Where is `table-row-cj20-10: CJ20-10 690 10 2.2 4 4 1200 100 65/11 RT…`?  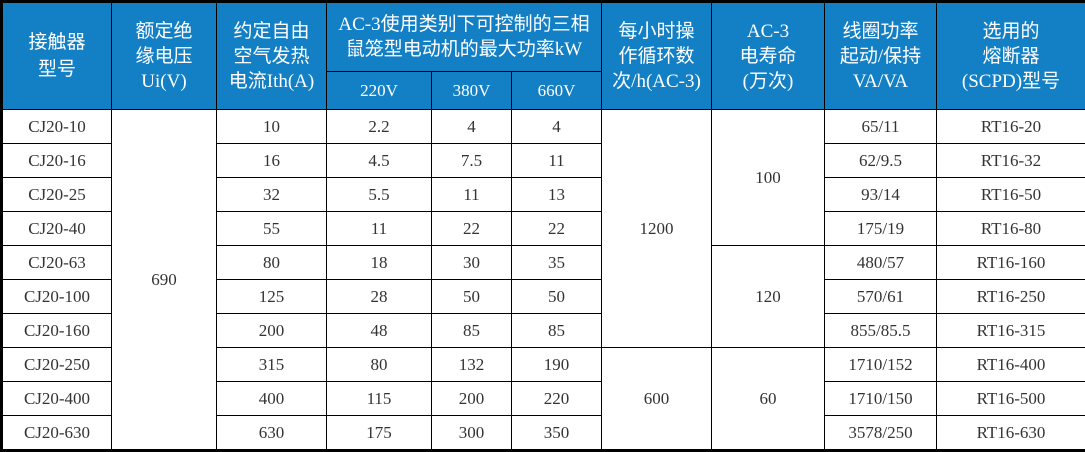
table-row-cj20-10: CJ20-10 690 10 2.2 4 4 1200 100 65/11 RT… is located at coordinates (543, 127).